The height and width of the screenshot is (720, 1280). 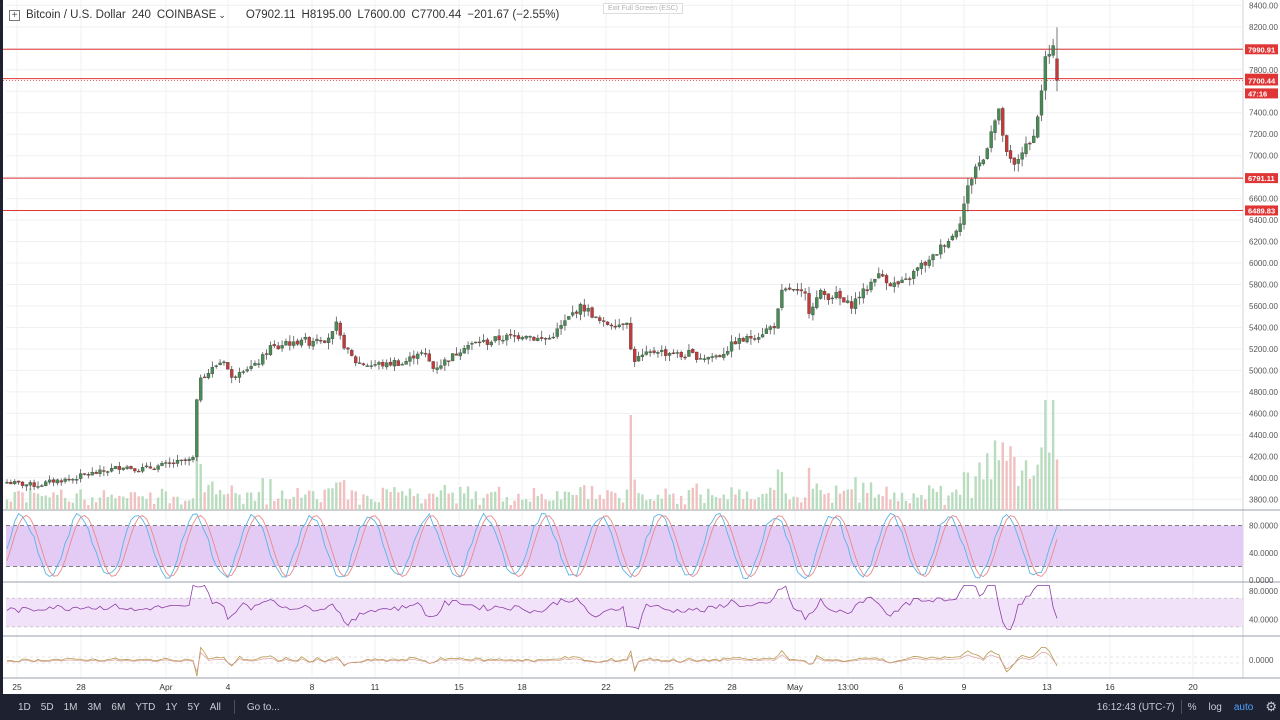 I want to click on price-tick-label: 4800.00, so click(x=1263, y=392).